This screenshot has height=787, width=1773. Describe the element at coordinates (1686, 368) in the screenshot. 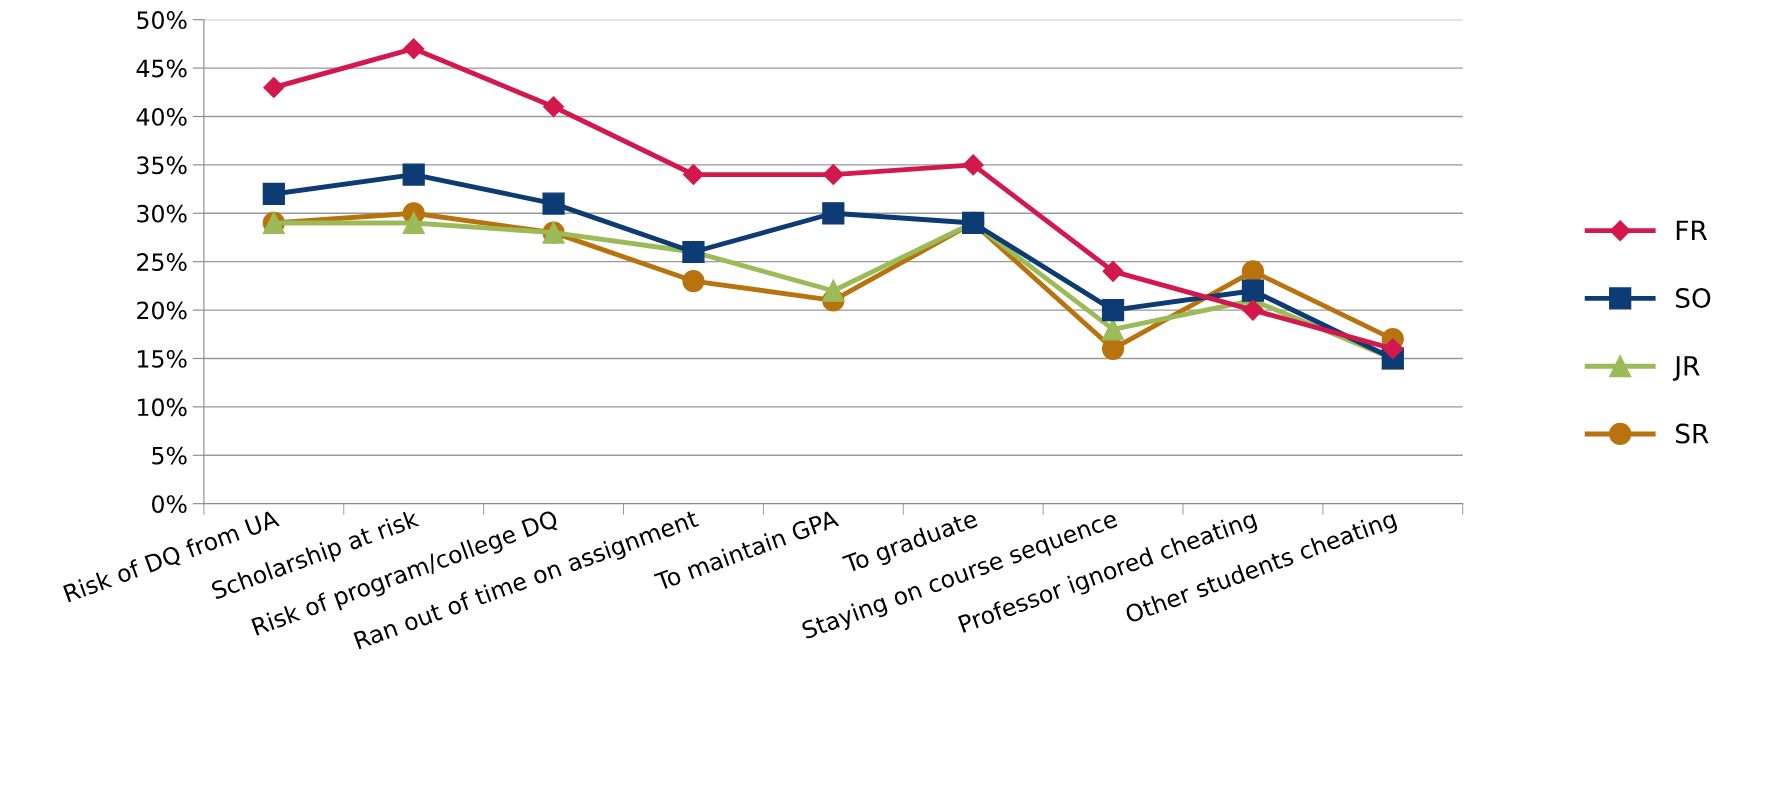

I see `legend-label: JR` at that location.